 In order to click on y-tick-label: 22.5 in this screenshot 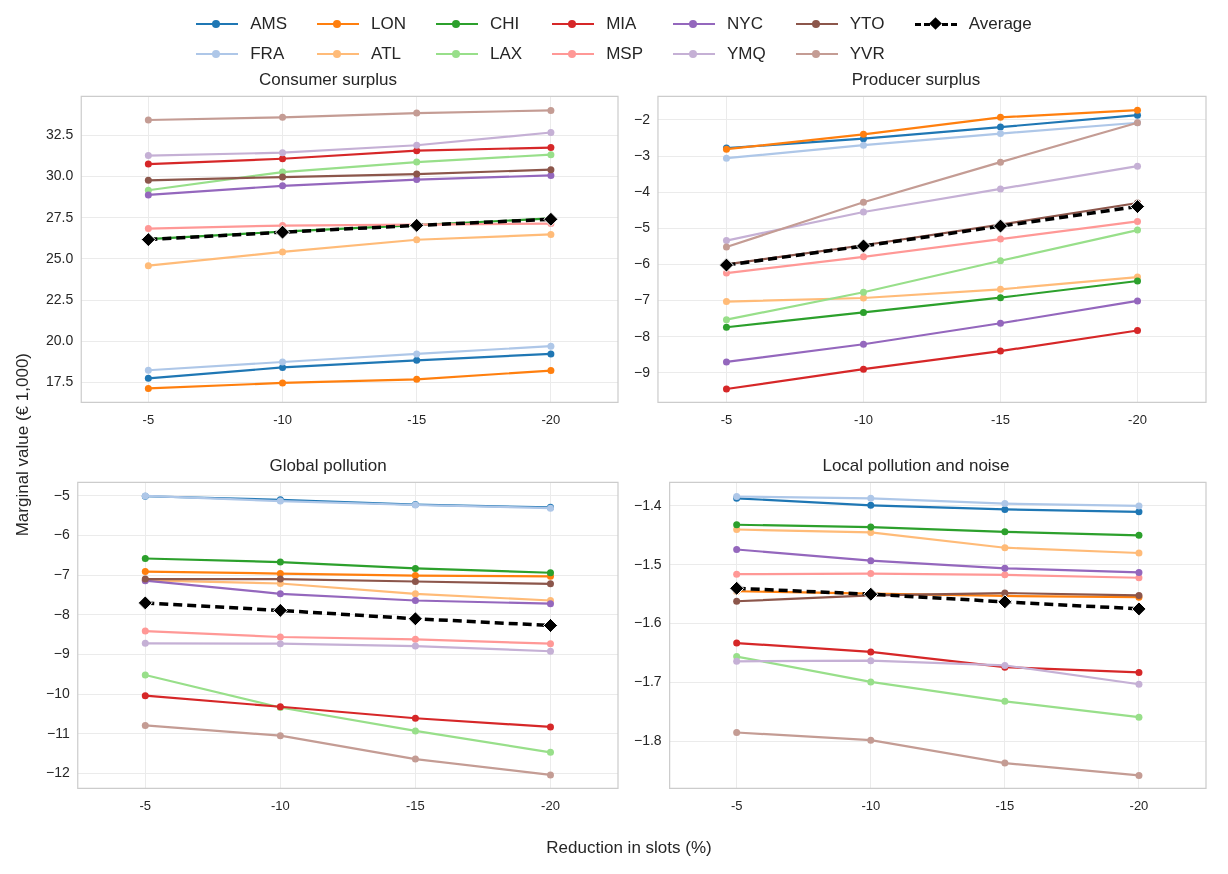, I will do `click(60, 298)`.